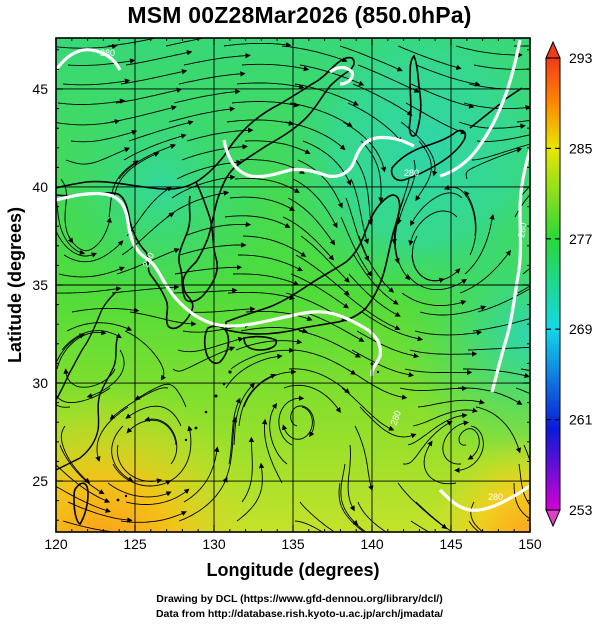 Image resolution: width=599 pixels, height=625 pixels. Describe the element at coordinates (260, 343) in the screenshot. I see `coastline-shikoku` at that location.